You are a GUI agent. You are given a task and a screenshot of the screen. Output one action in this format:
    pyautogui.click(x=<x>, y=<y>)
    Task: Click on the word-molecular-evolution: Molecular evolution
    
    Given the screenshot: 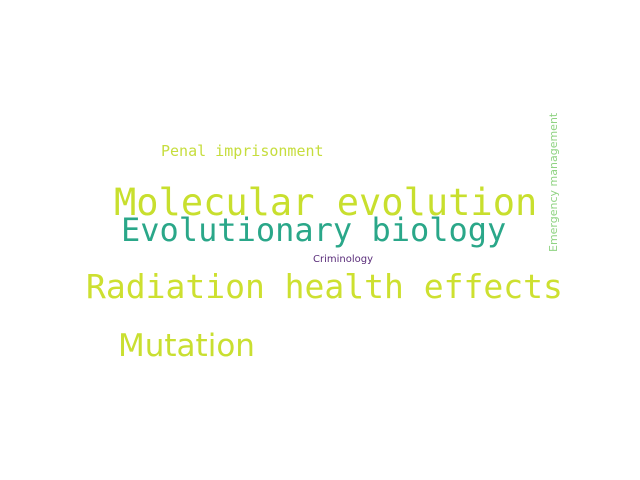 What is the action you would take?
    pyautogui.click(x=326, y=202)
    